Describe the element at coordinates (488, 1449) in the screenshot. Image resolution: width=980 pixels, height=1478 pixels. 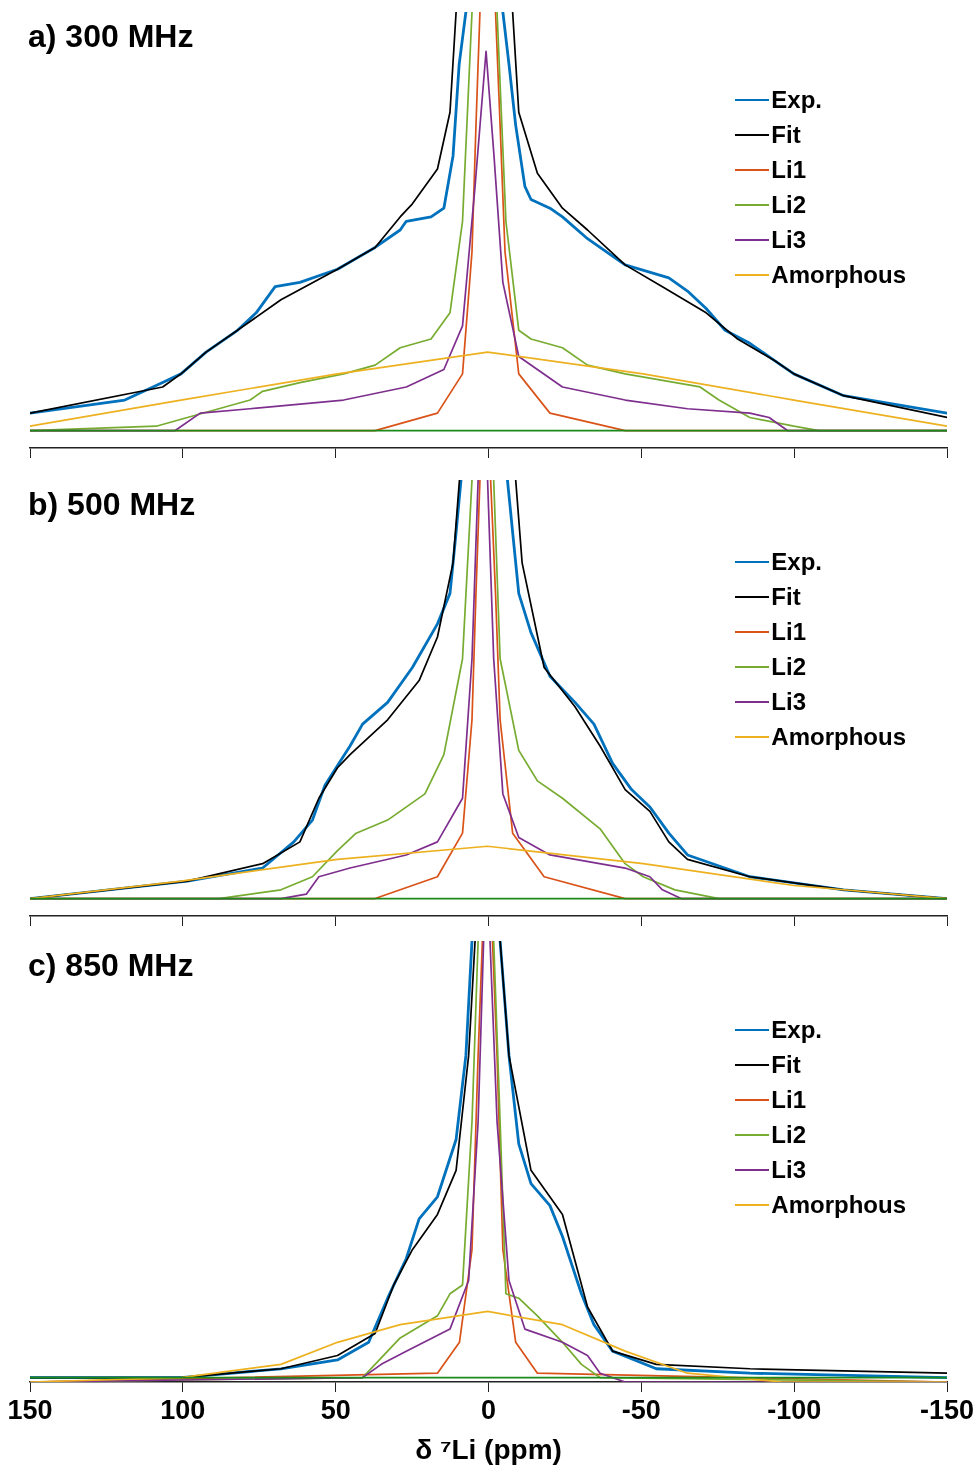
I see `x-axis-title: δ ⁷Li (ppm)` at that location.